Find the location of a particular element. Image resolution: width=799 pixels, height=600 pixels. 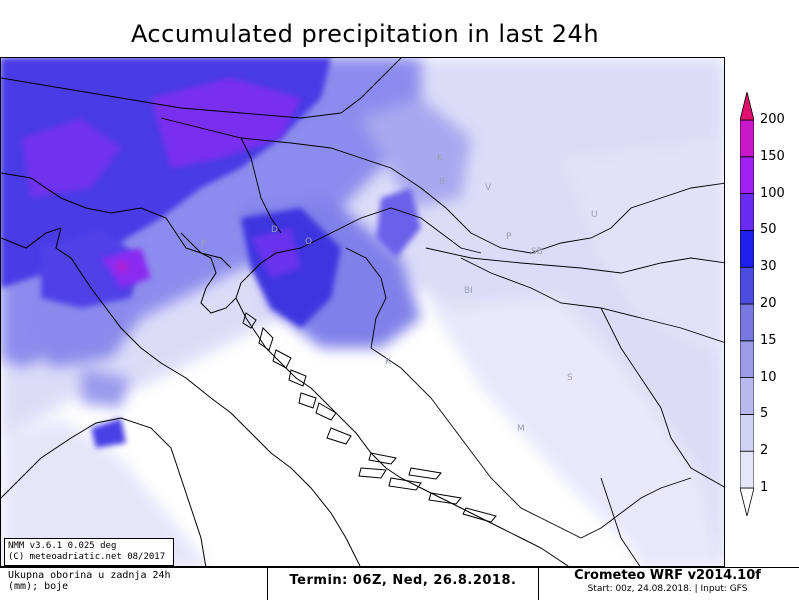

colorbar-tick-label: 50 is located at coordinates (768, 230).